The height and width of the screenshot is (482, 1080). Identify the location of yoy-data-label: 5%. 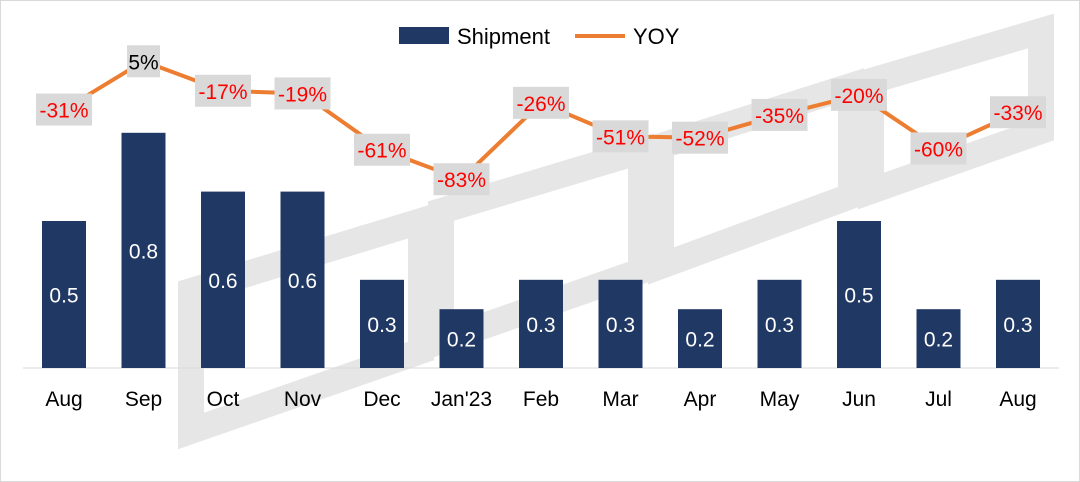
(143, 62).